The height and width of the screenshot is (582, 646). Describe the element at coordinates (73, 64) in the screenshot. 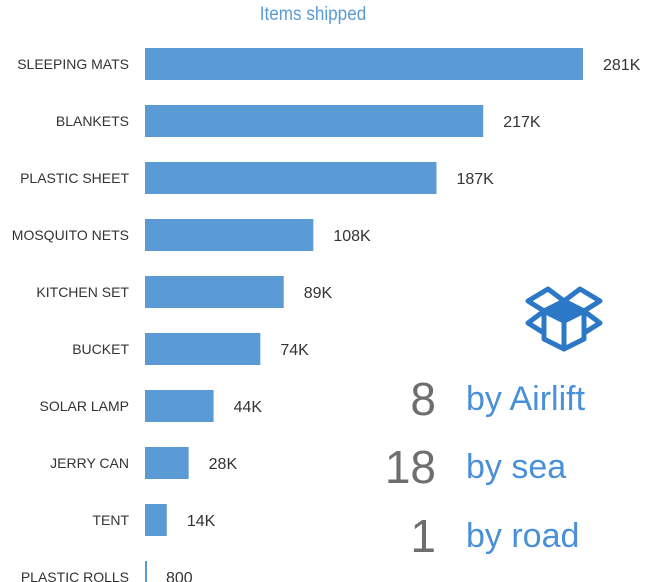

I see `category-label: SLEEPING MATS` at that location.